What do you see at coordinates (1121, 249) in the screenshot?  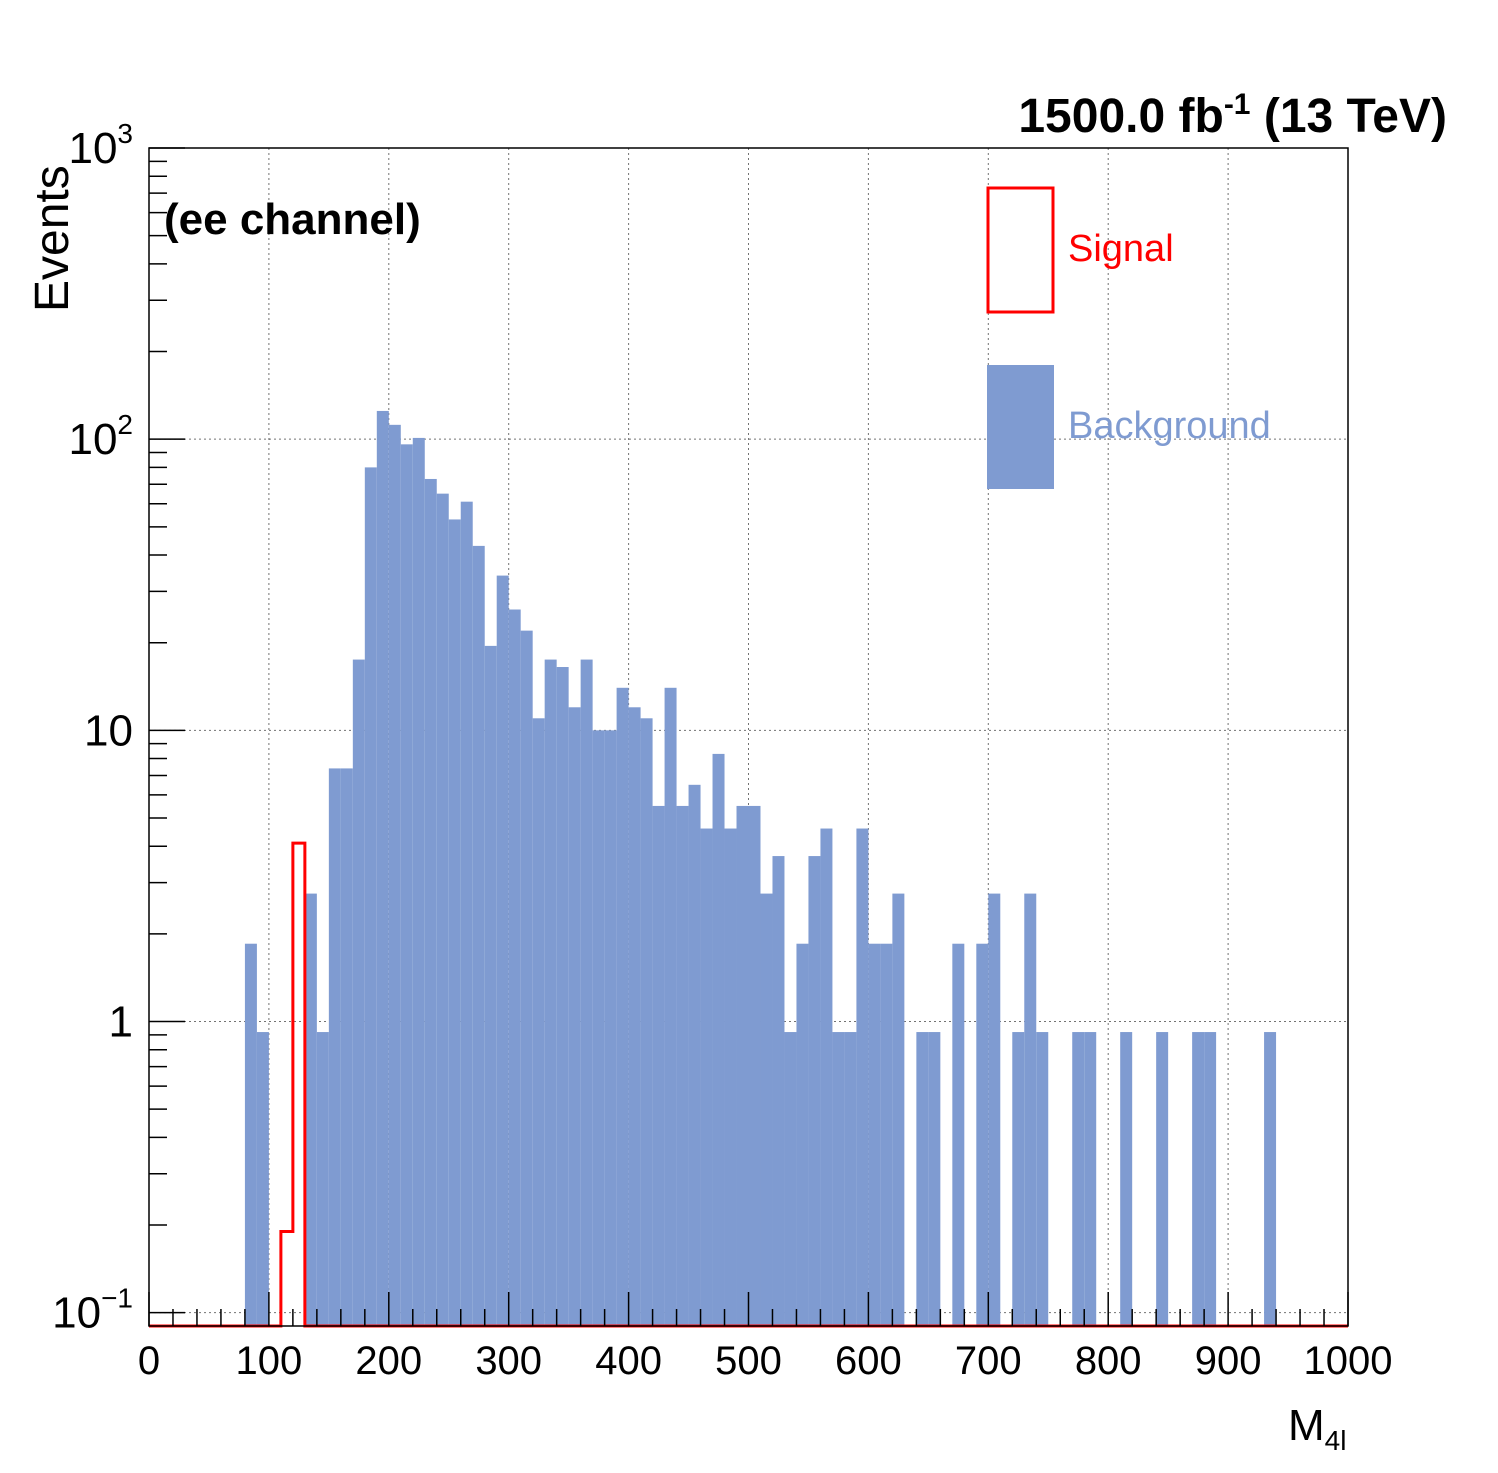 I see `legend-signal-label: Signal` at bounding box center [1121, 249].